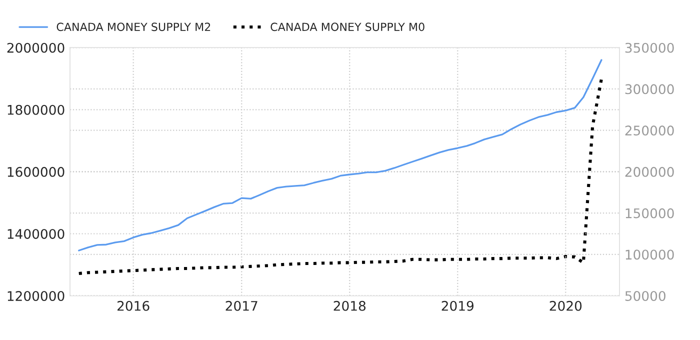 The image size is (700, 340). What do you see at coordinates (36, 171) in the screenshot?
I see `y-tick-label: 1600000` at bounding box center [36, 171].